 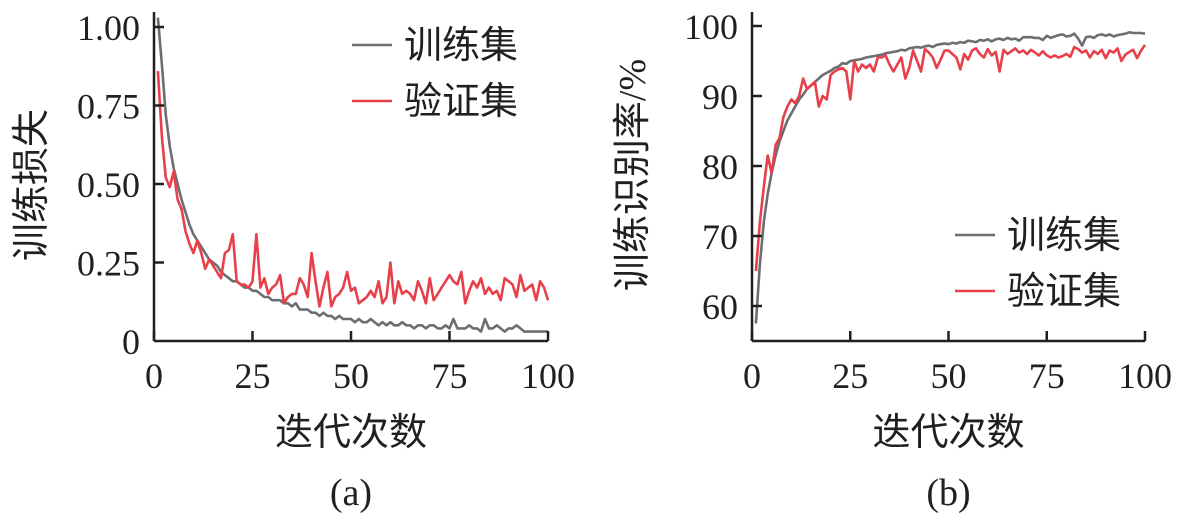 I want to click on y-tick-label: 0, so click(x=131, y=342).